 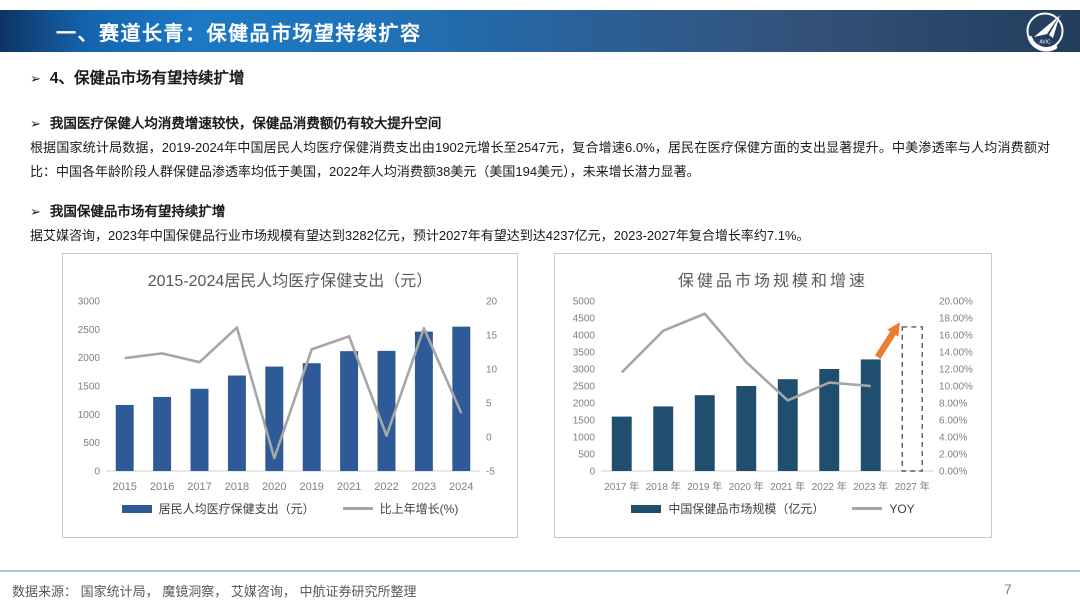 I want to click on svg-text: 2020, so click(x=274, y=487).